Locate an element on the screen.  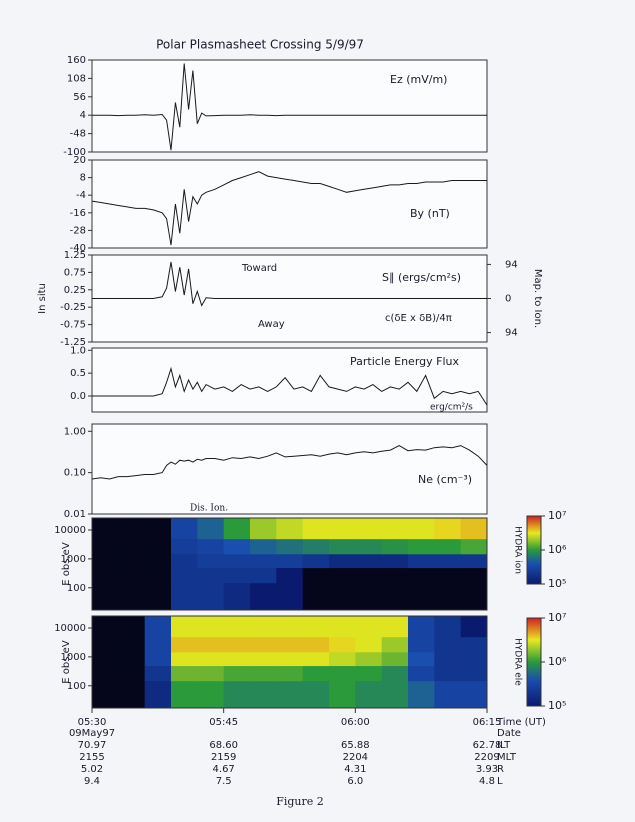
y-tick-label: 0.5 is located at coordinates (78, 373).